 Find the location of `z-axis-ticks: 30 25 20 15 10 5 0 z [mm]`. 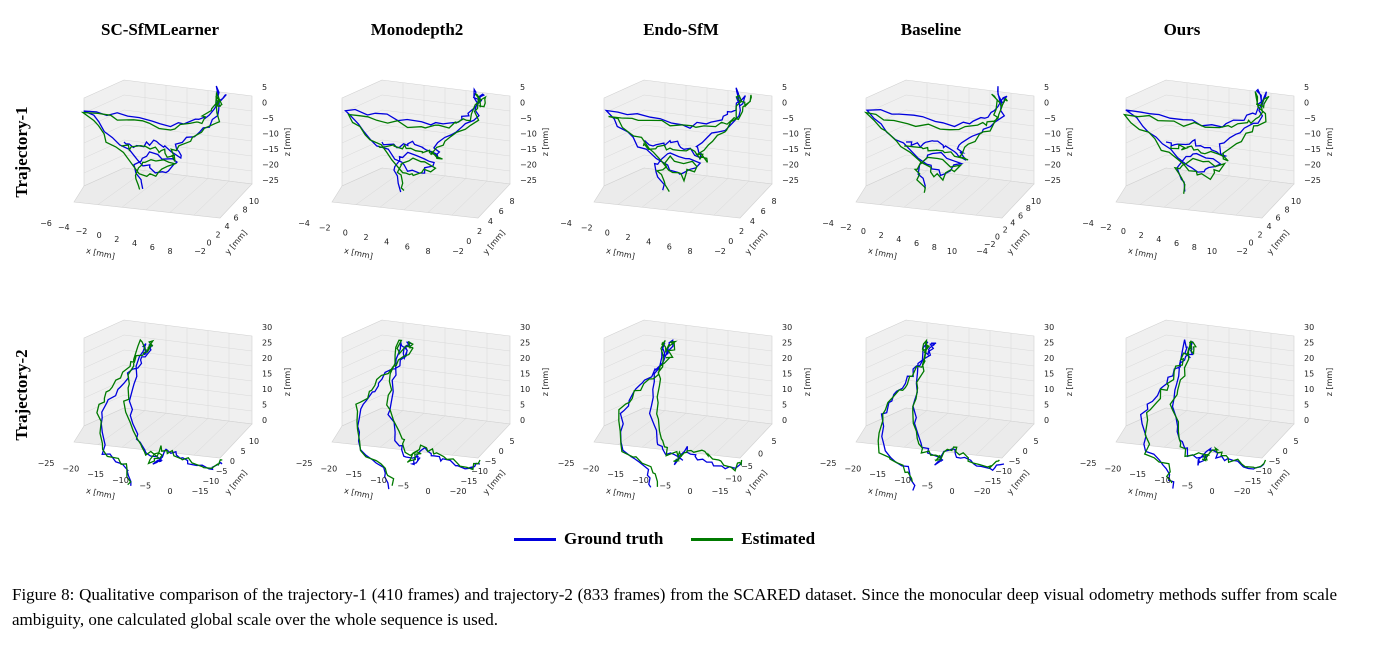

z-axis-ticks: 30 25 20 15 10 5 0 z [mm] is located at coordinates (535, 374).